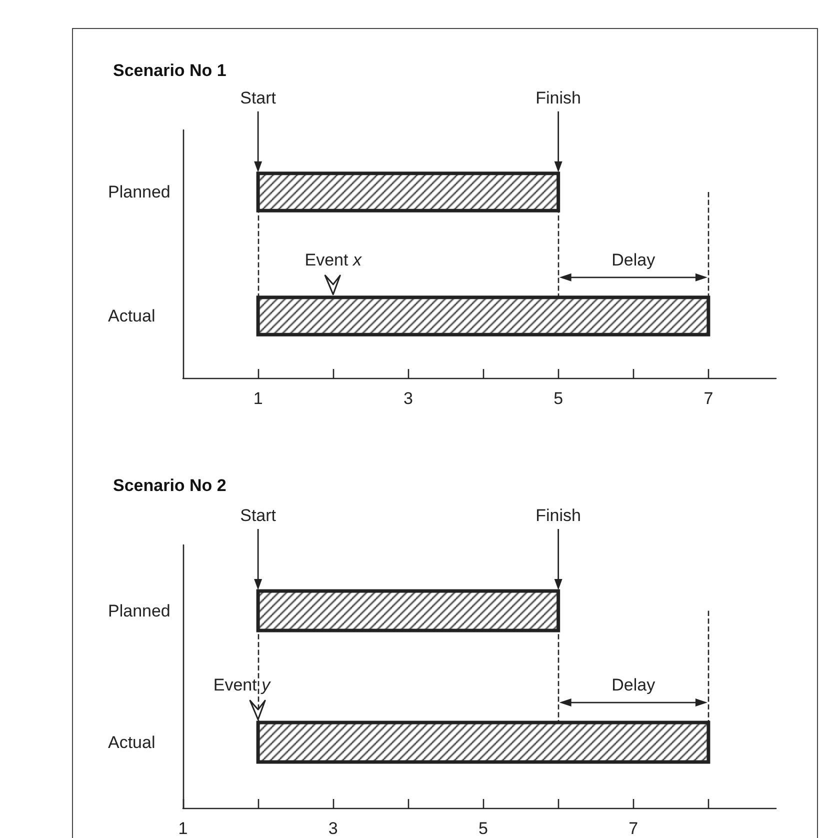 The width and height of the screenshot is (836, 838). What do you see at coordinates (242, 685) in the screenshot?
I see `annotation: Event y` at bounding box center [242, 685].